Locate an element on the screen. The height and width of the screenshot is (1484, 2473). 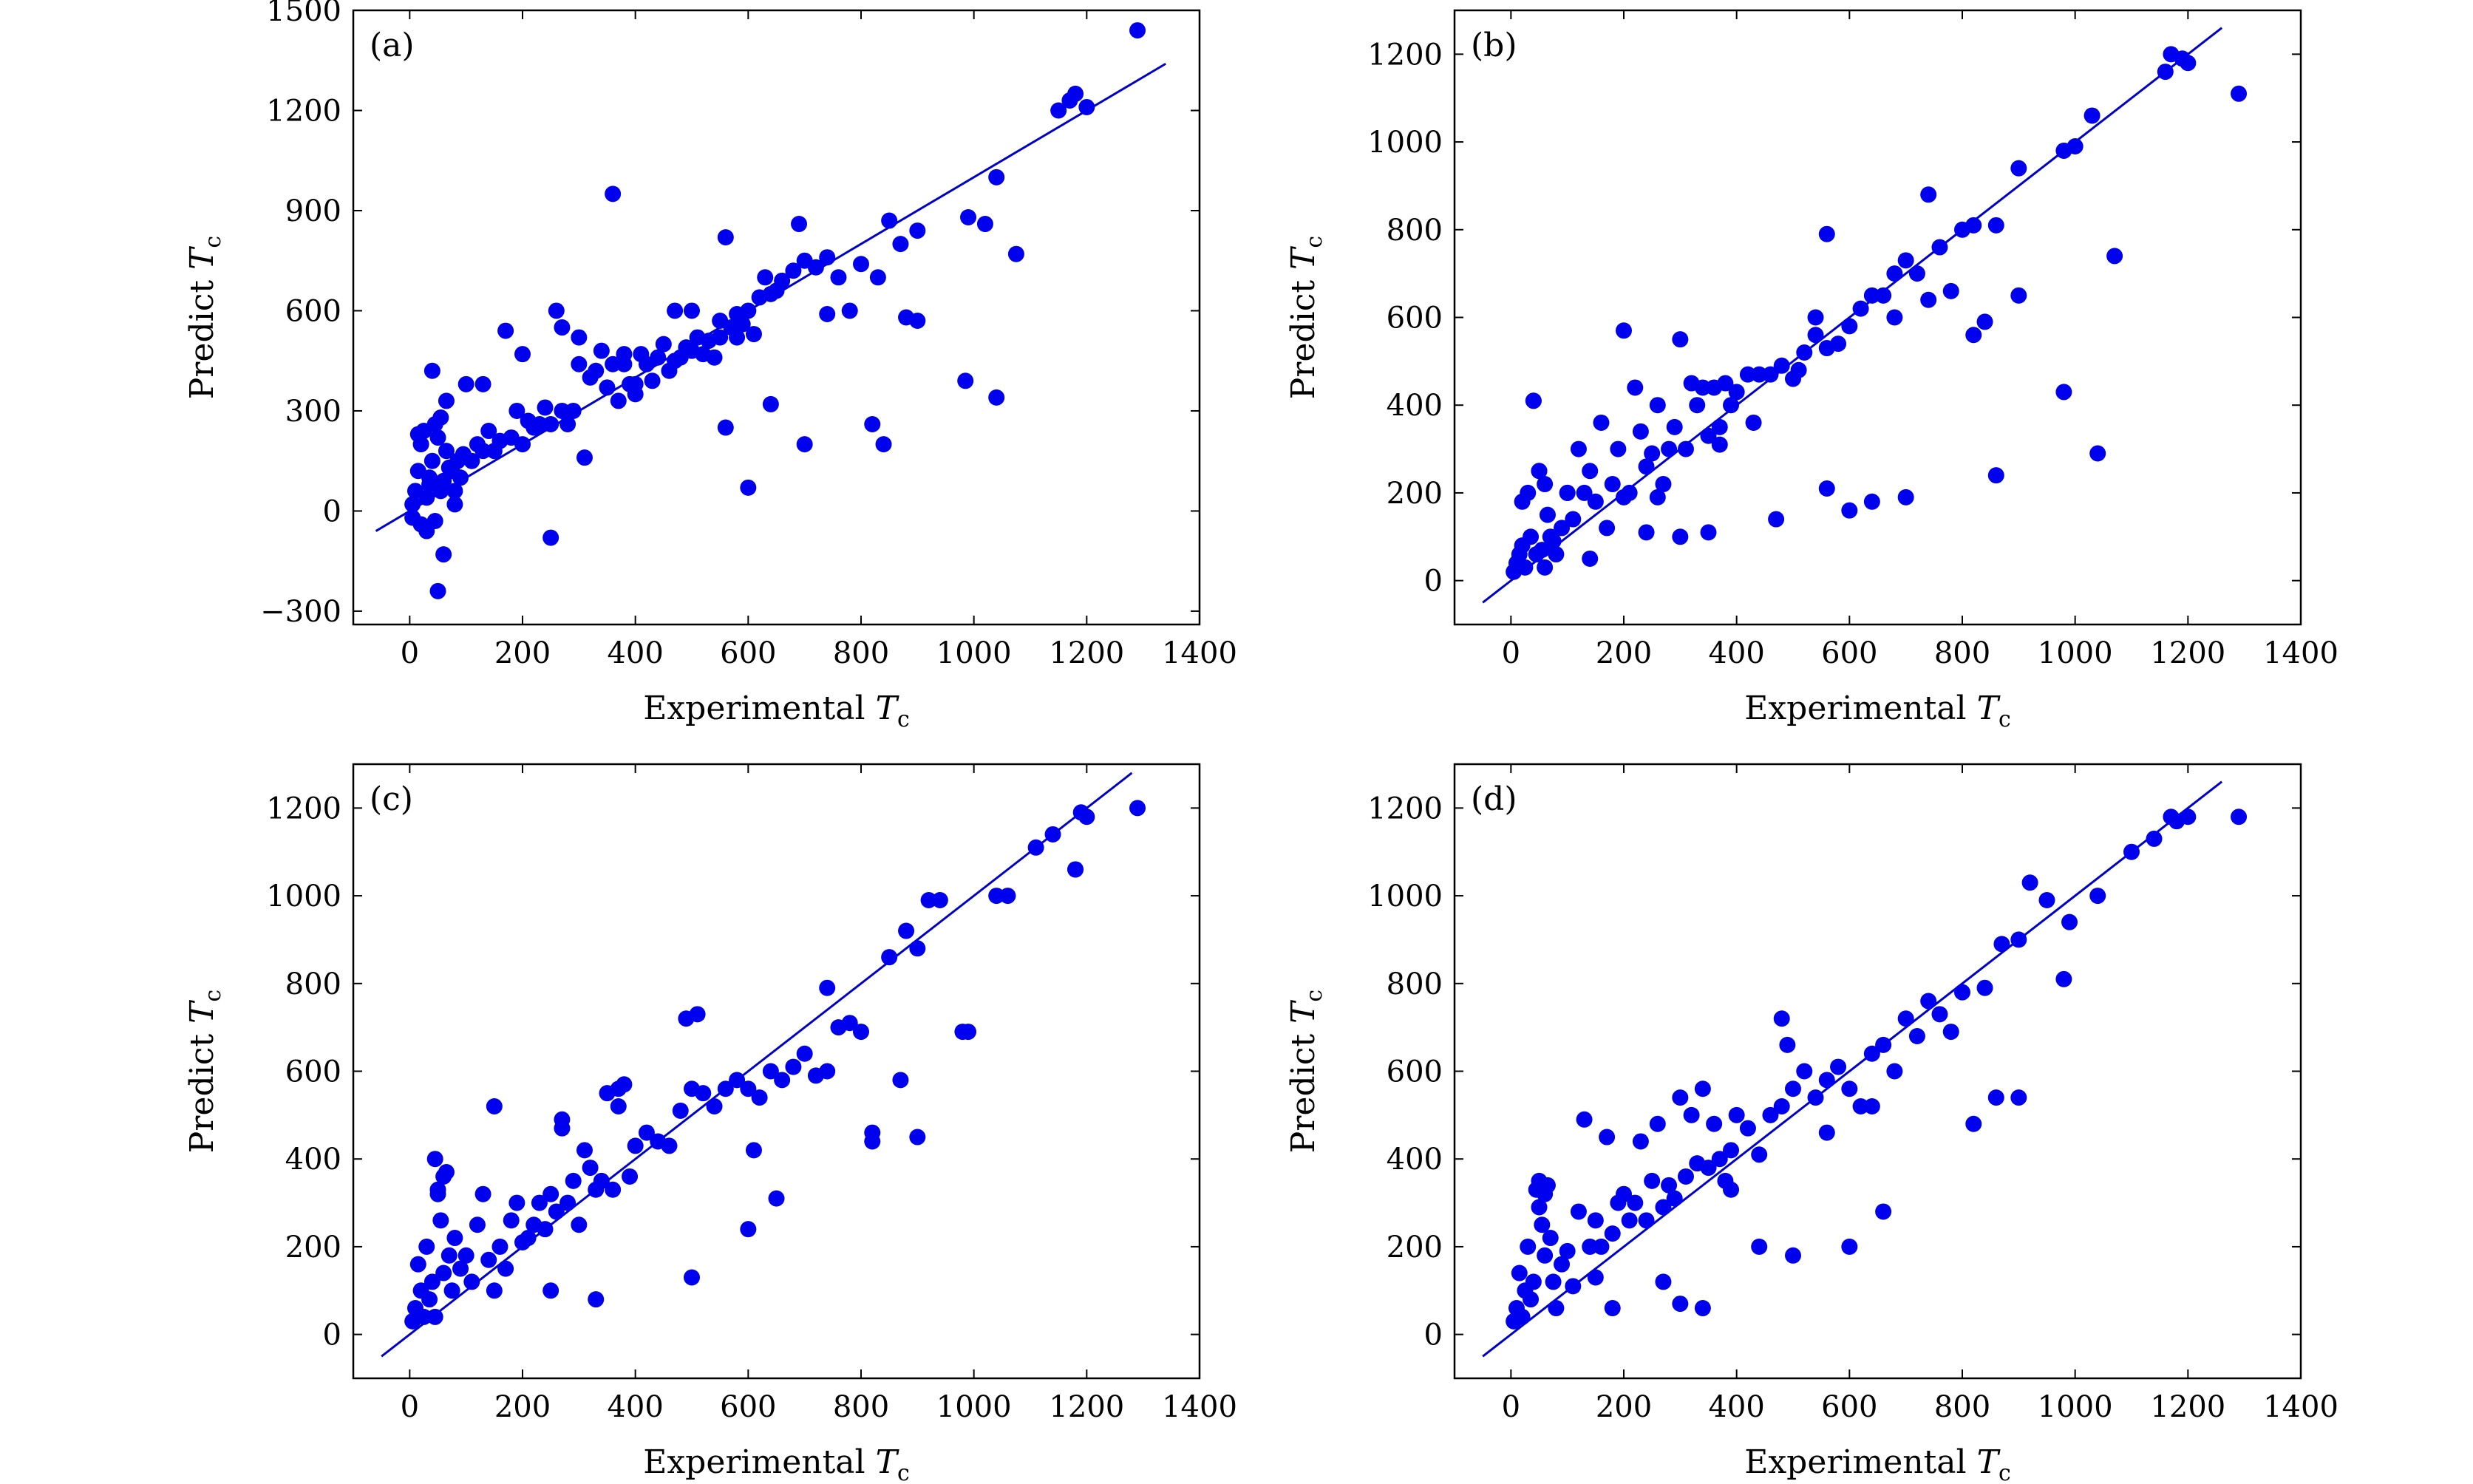
y-tick-label: 200 is located at coordinates (1415, 1248).